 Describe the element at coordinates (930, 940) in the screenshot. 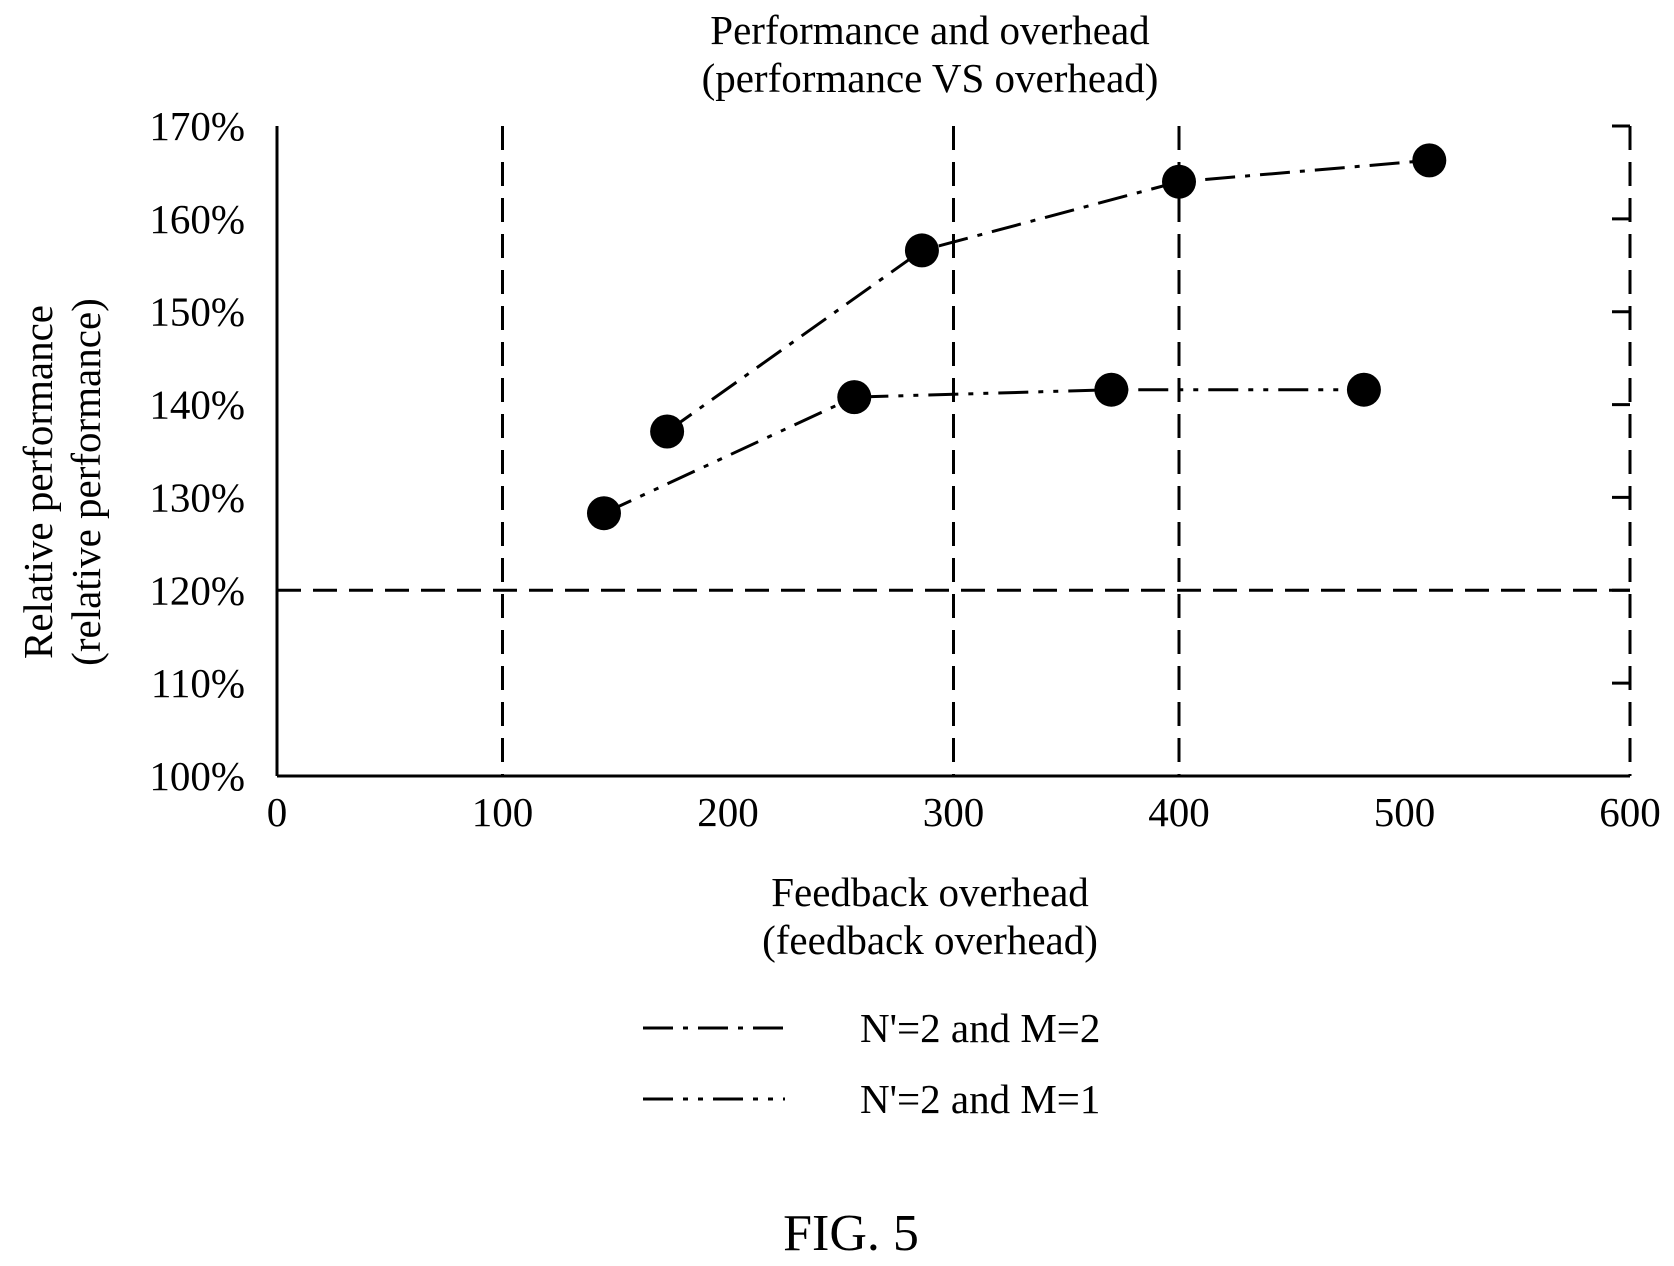

I see `x-axis-title-line-2: (feedback overhead)` at that location.